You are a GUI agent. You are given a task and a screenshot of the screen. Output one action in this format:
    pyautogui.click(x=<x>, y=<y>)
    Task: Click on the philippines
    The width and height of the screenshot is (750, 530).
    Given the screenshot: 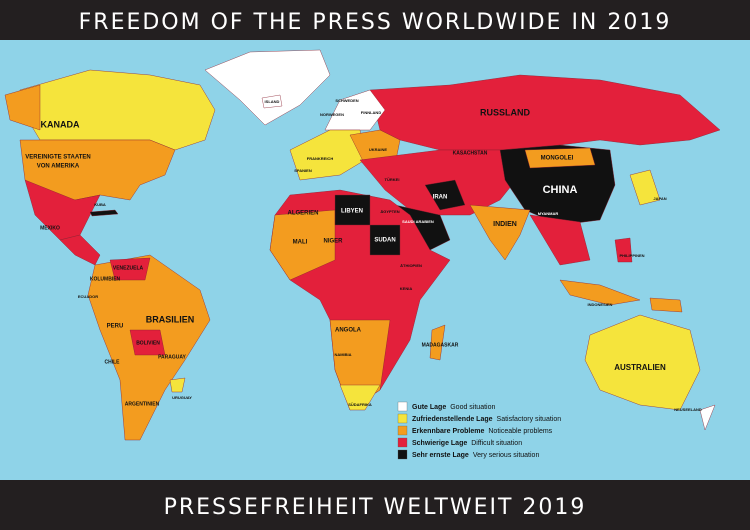 What is the action you would take?
    pyautogui.click(x=623, y=250)
    